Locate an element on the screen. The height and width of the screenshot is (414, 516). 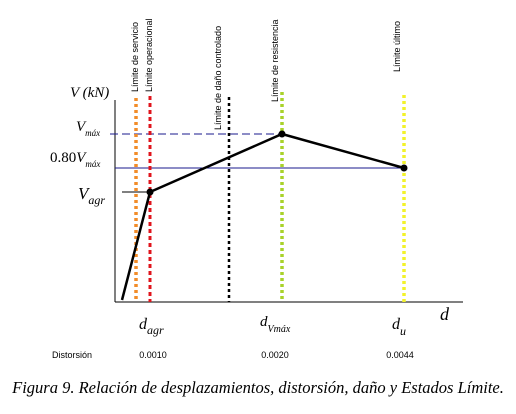
distortion-value: 0.0010 is located at coordinates (153, 355).